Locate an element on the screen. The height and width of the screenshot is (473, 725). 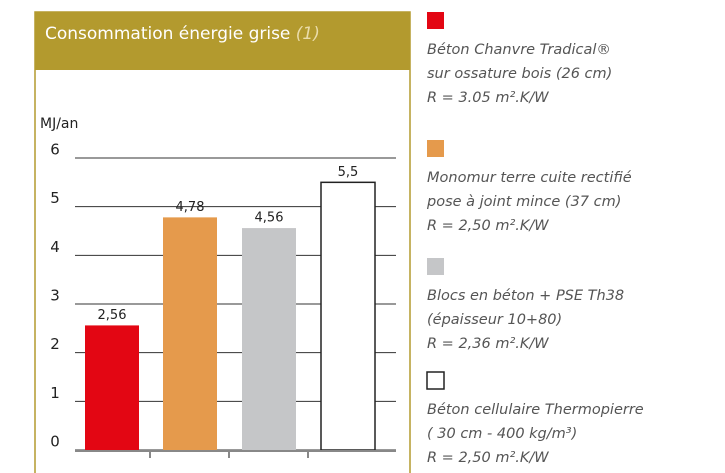
y-tick-label: 5 is located at coordinates (55, 198).